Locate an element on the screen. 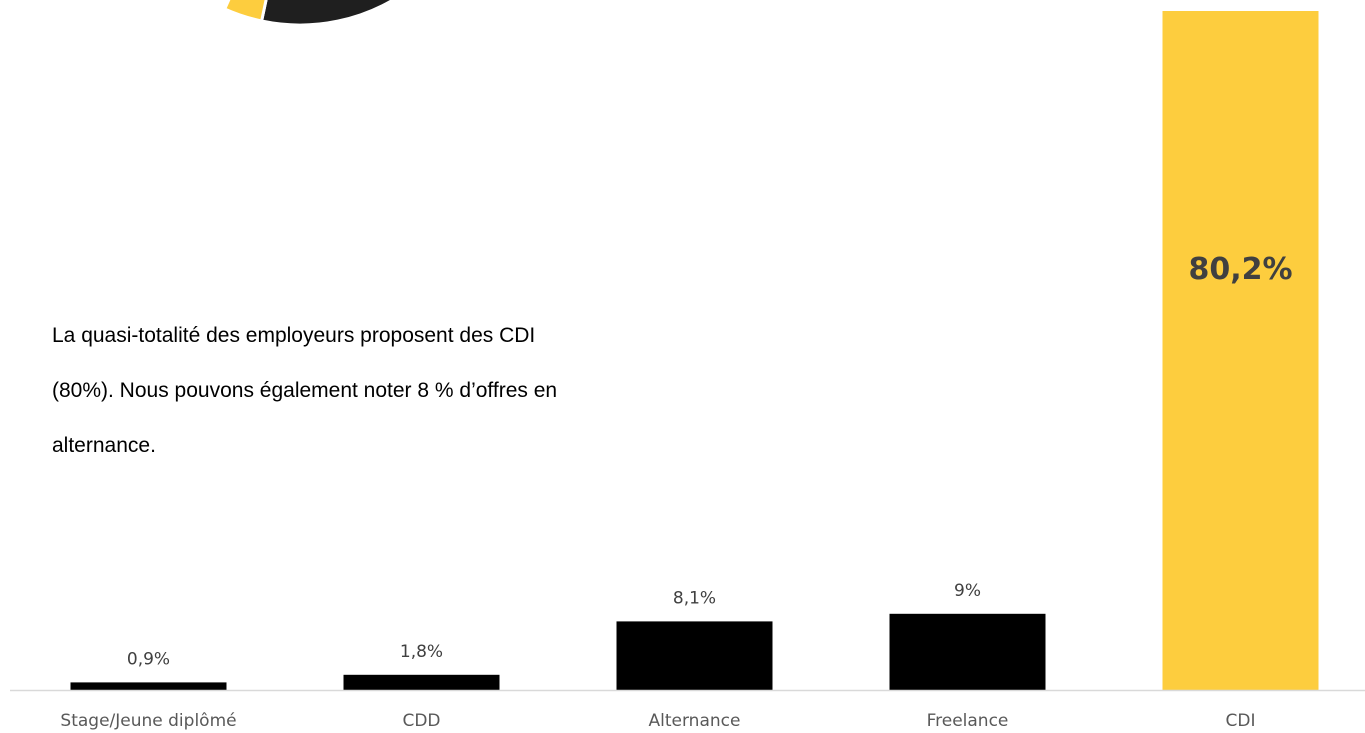  bar-cdd is located at coordinates (421, 682).